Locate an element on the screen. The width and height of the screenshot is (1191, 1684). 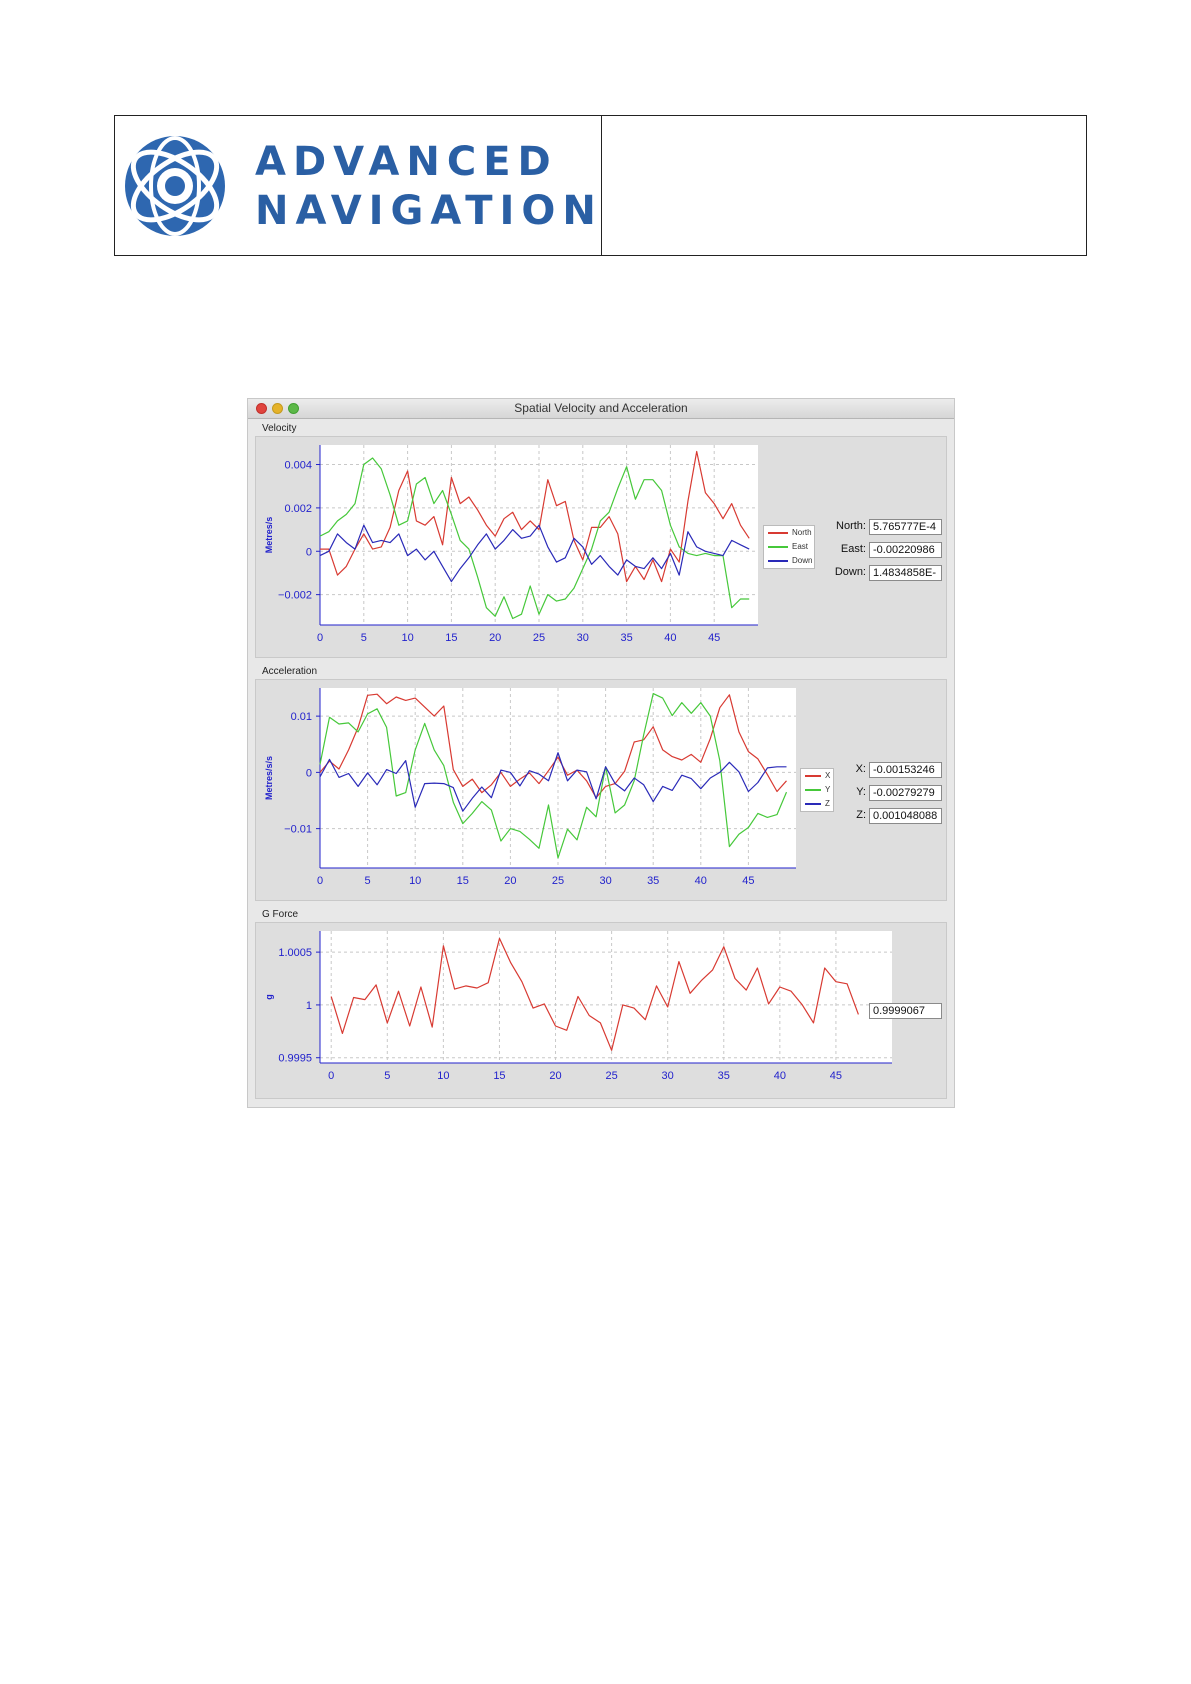
x-field: -0.00153246 is located at coordinates (905, 770).